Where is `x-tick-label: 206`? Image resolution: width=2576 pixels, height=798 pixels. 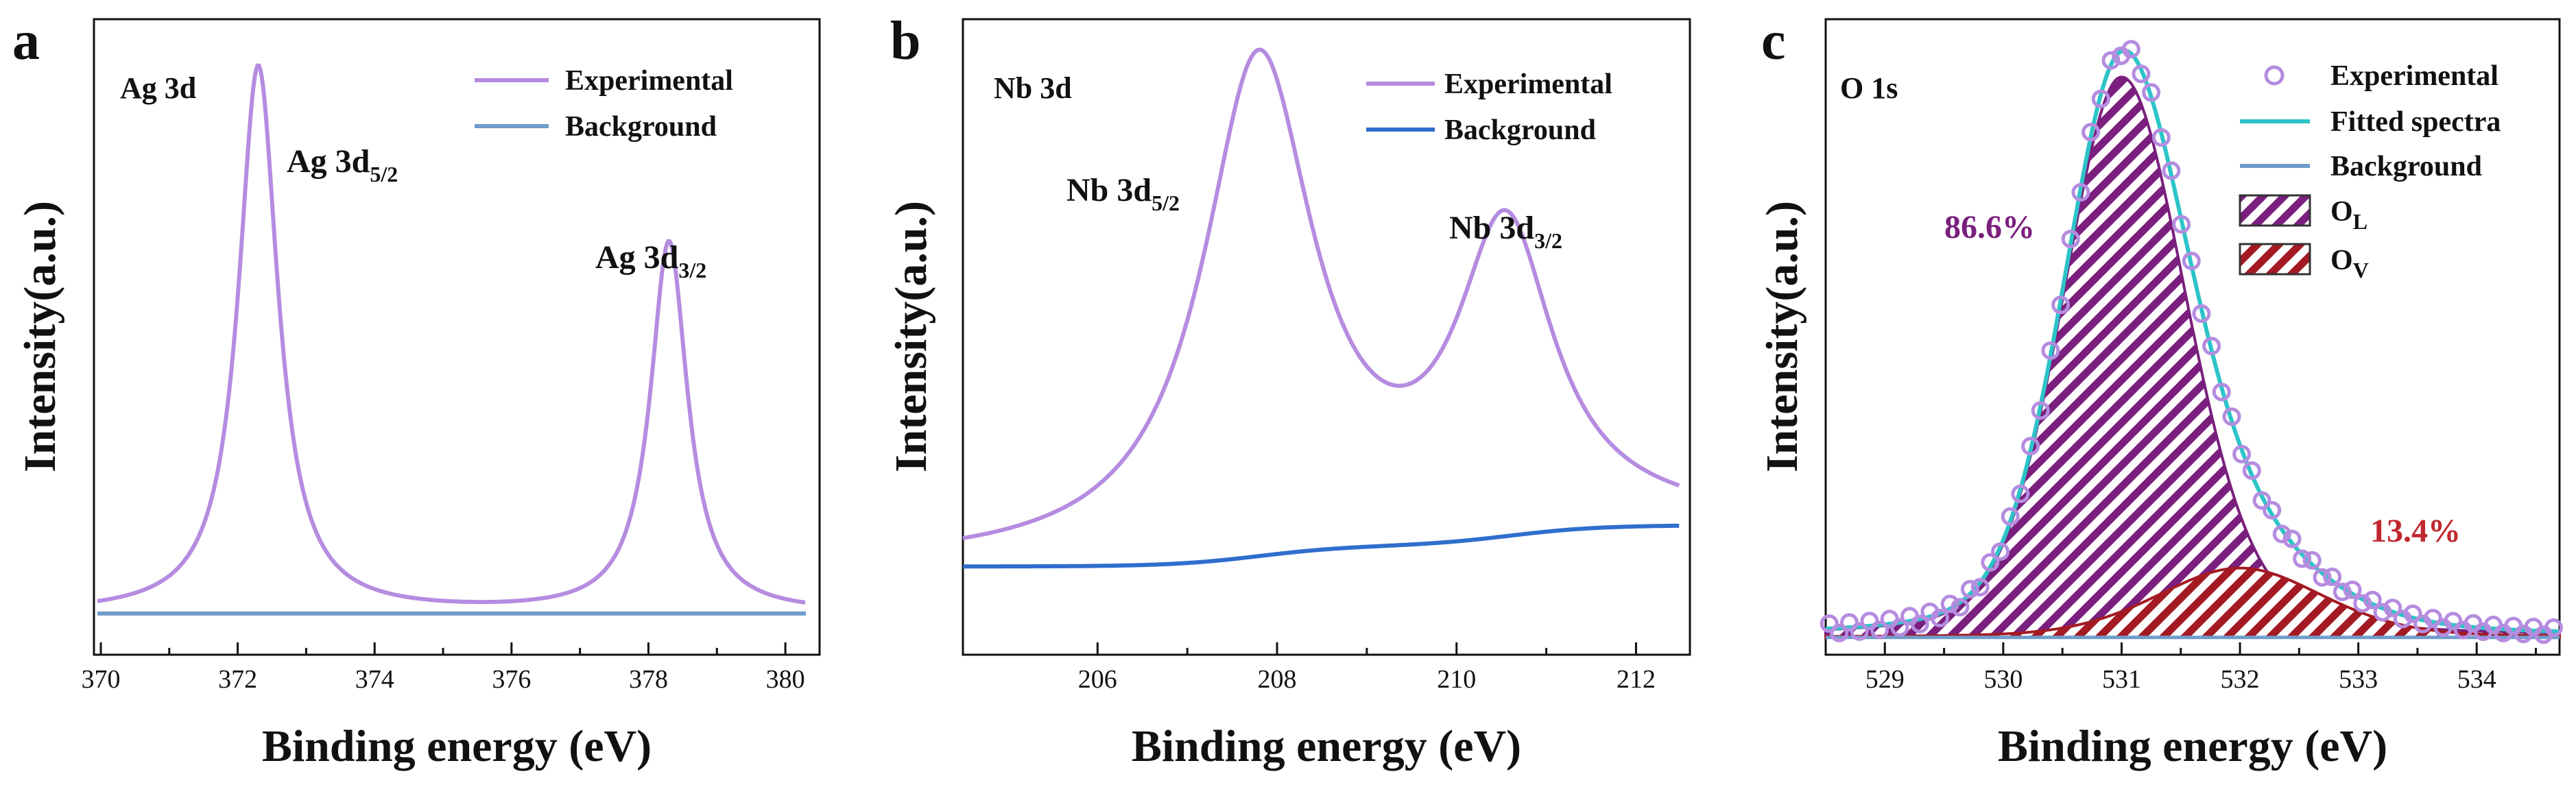 x-tick-label: 206 is located at coordinates (1097, 679).